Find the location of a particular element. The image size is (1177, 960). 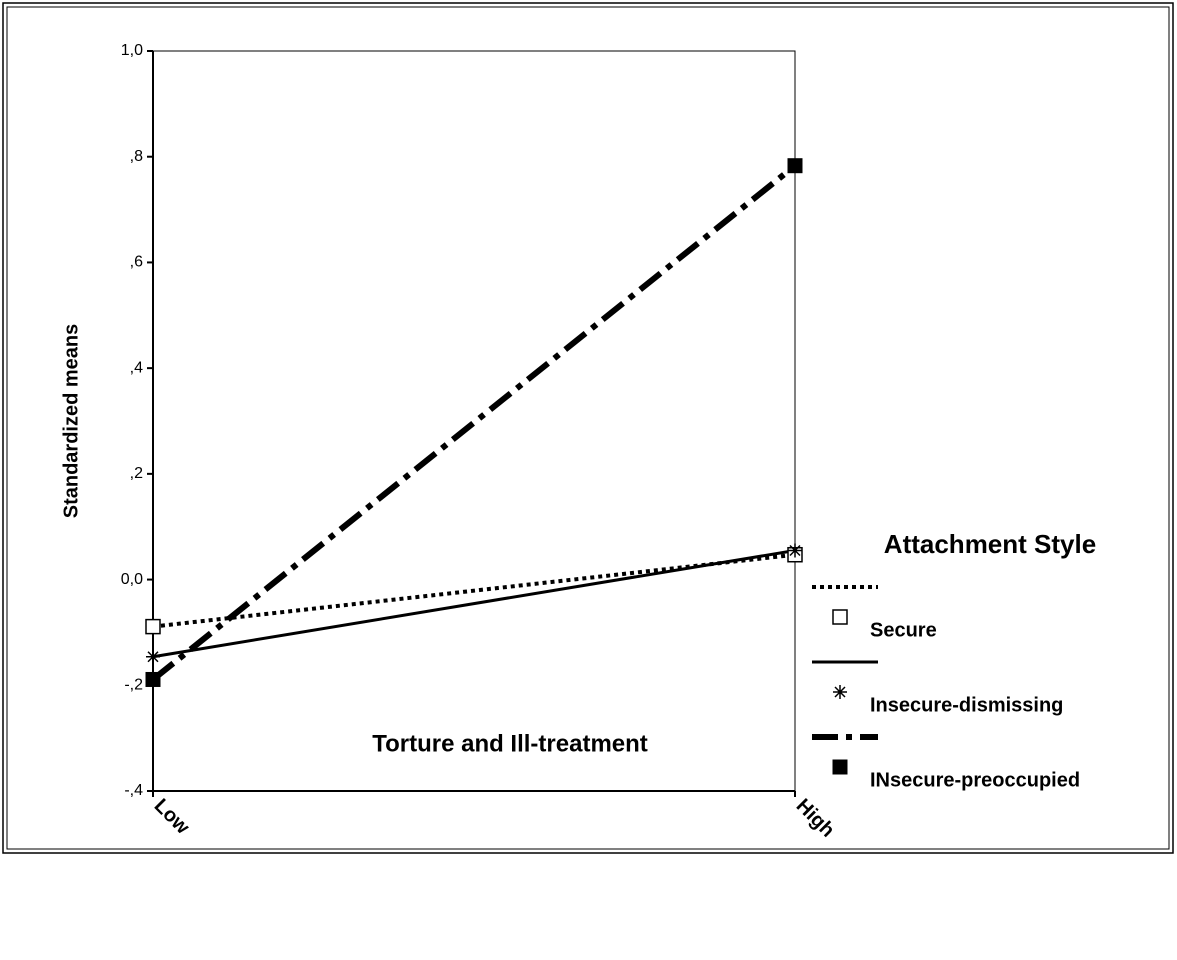

x-tick-label: Low is located at coordinates (172, 817).